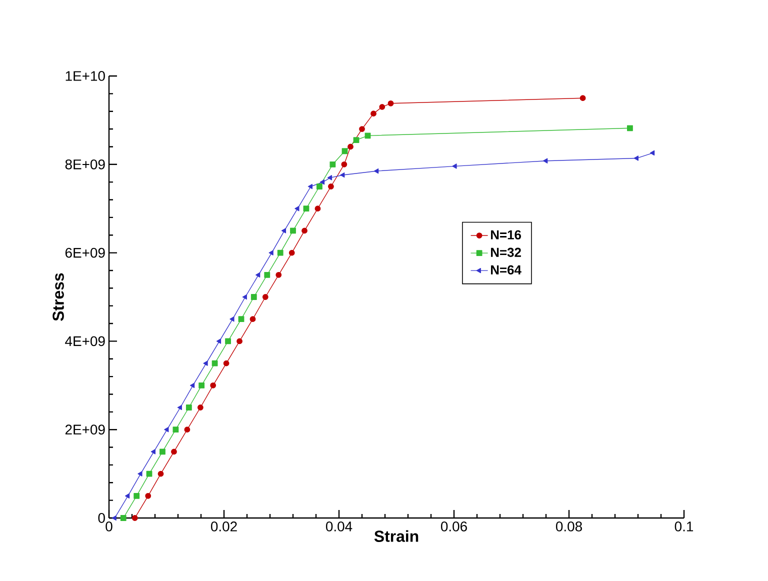 The height and width of the screenshot is (581, 768). Describe the element at coordinates (396, 536) in the screenshot. I see `x-axis-title: Strain` at that location.